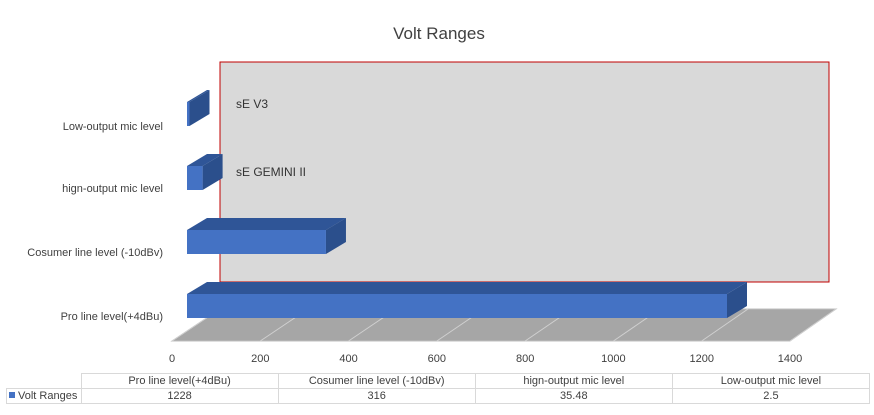  Describe the element at coordinates (771, 381) in the screenshot. I see `data-table-category-header: Low-output mic level` at that location.